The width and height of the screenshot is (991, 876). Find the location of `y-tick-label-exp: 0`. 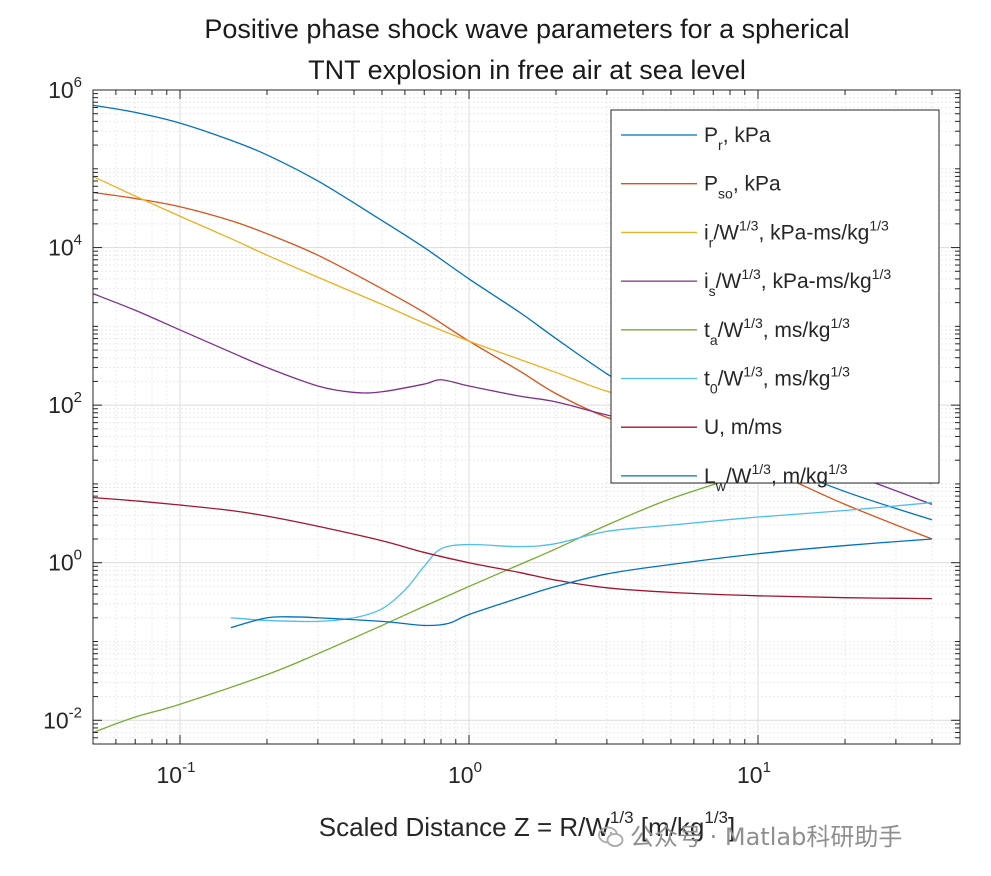

y-tick-label-exp: 0 is located at coordinates (78, 555).